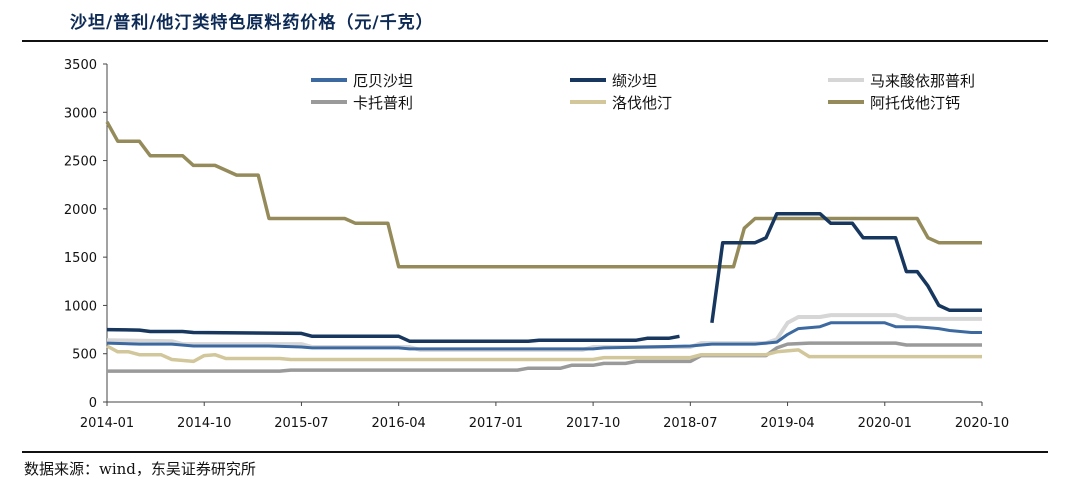 The width and height of the screenshot is (1080, 493). Describe the element at coordinates (80, 306) in the screenshot. I see `y-tick-label: 1000` at that location.